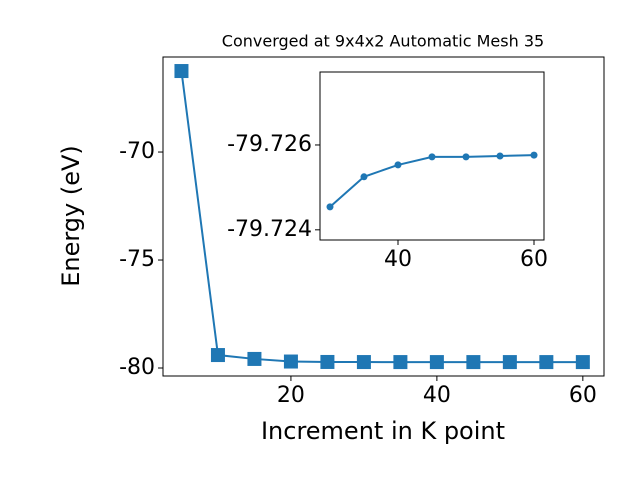 The height and width of the screenshot is (480, 640). I want to click on y-tick-label: -79.726, so click(269, 144).